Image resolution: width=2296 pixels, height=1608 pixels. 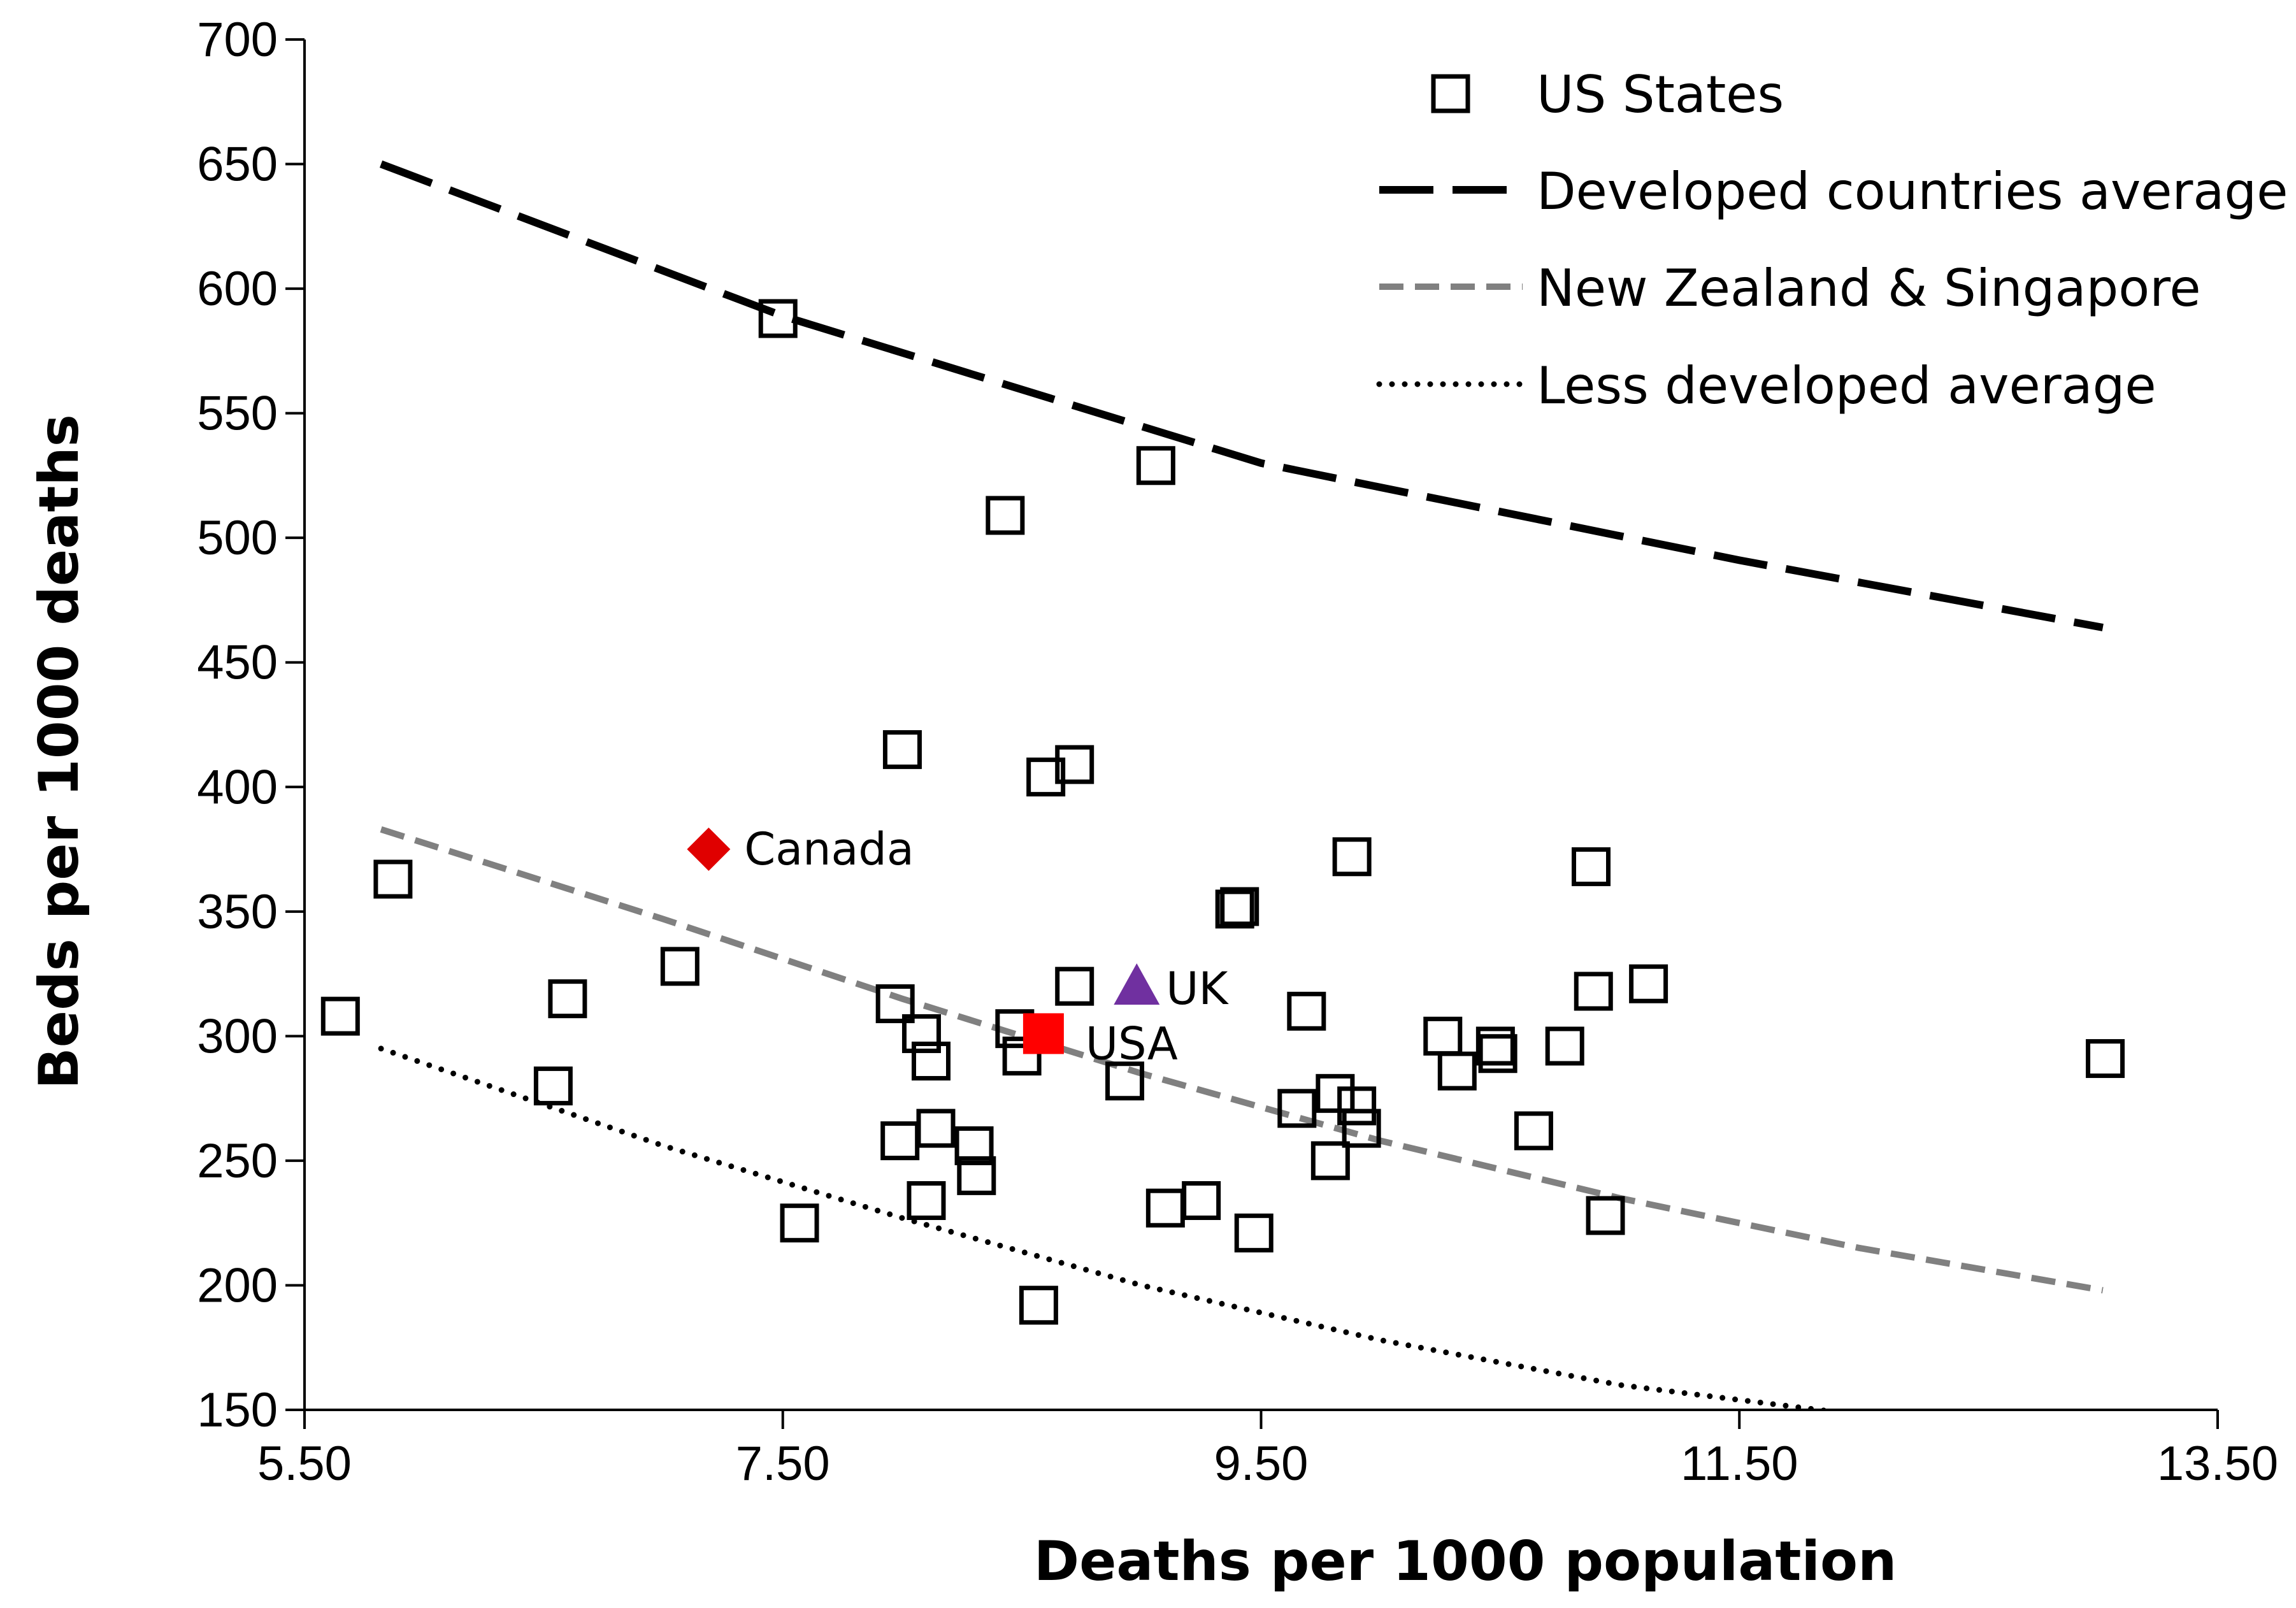 What do you see at coordinates (238, 165) in the screenshot?
I see `y-tick-label: 650` at bounding box center [238, 165].